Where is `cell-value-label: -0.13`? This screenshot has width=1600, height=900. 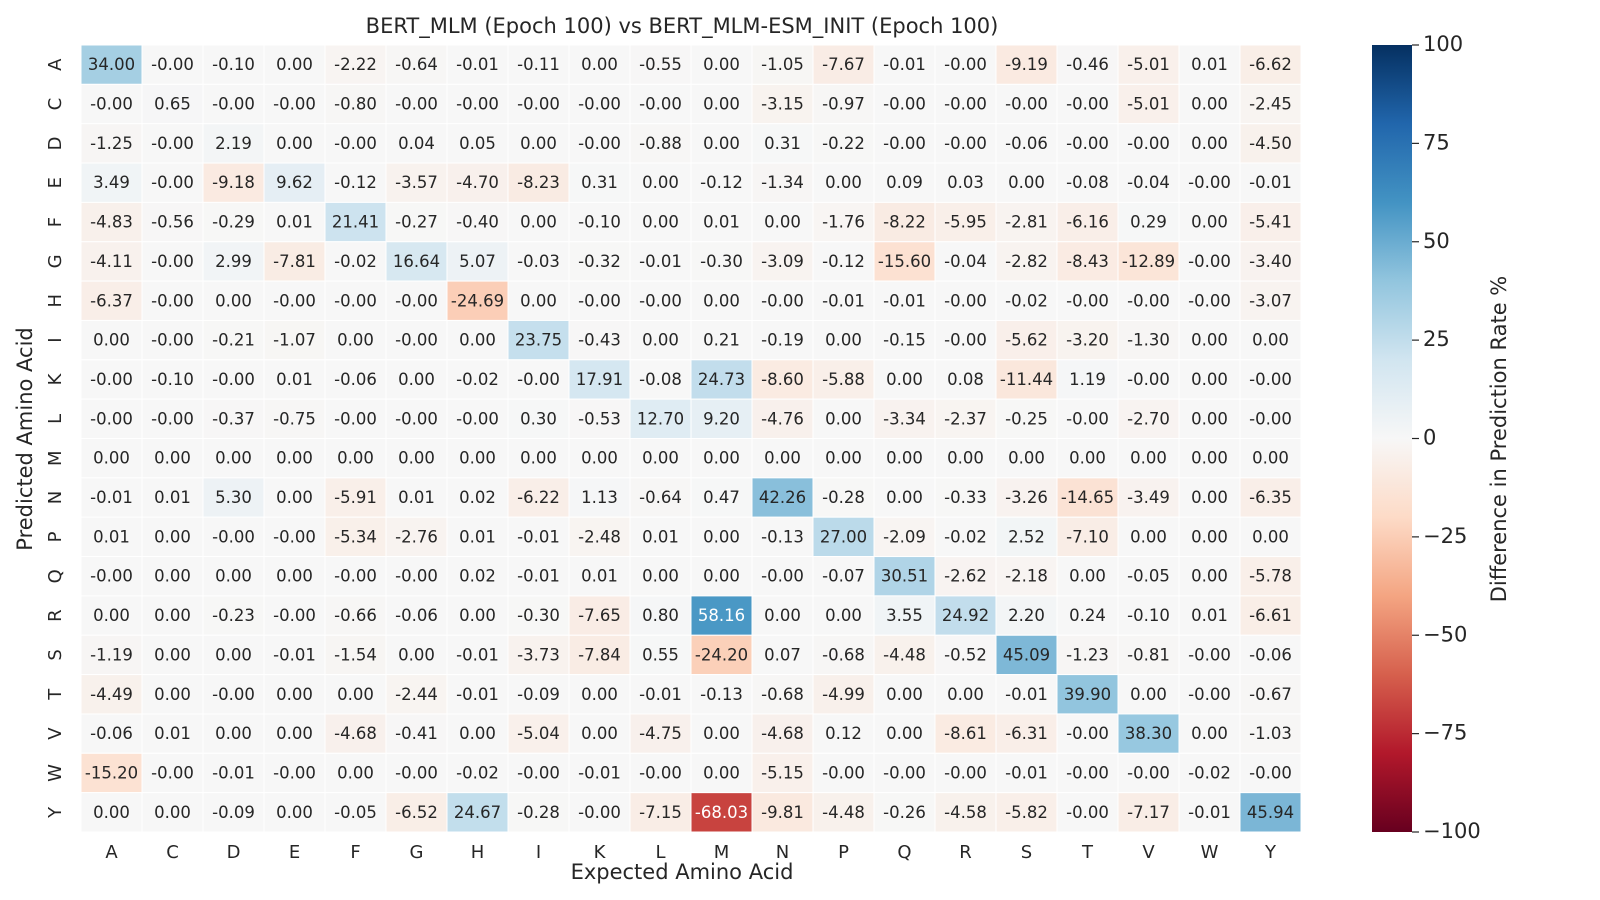 cell-value-label: -0.13 is located at coordinates (782, 536).